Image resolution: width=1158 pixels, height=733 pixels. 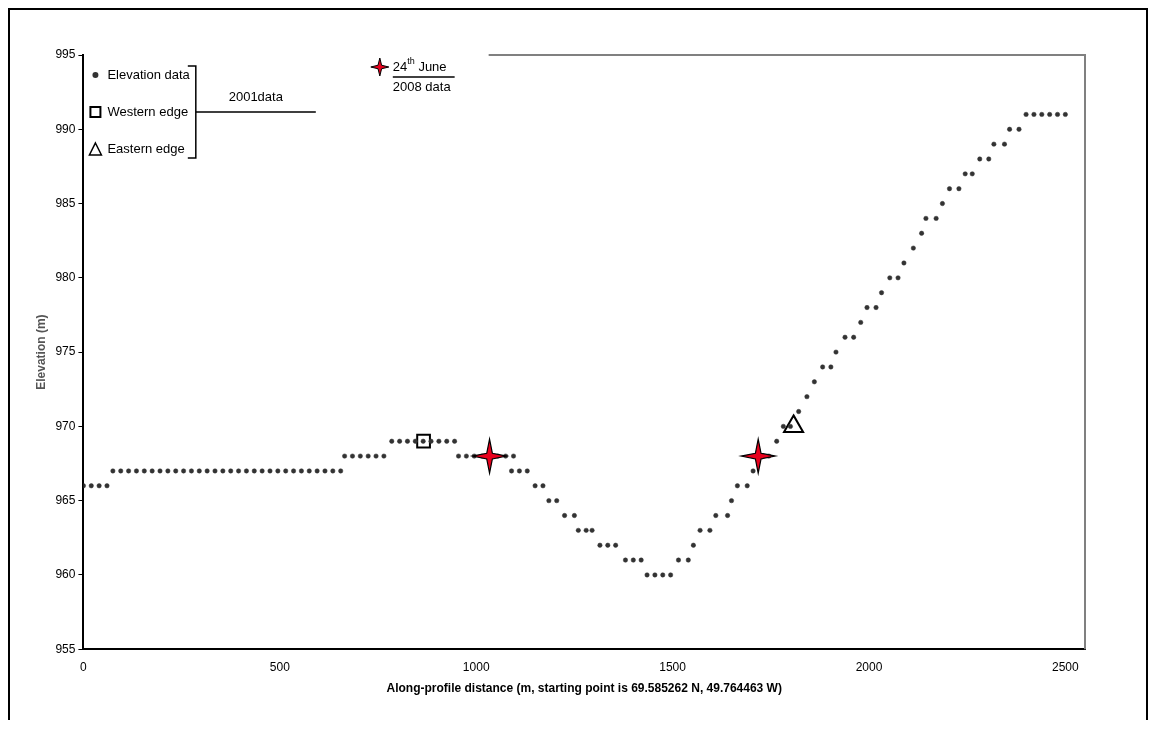 What do you see at coordinates (146, 148) in the screenshot?
I see `legend-label: Eastern edge` at bounding box center [146, 148].